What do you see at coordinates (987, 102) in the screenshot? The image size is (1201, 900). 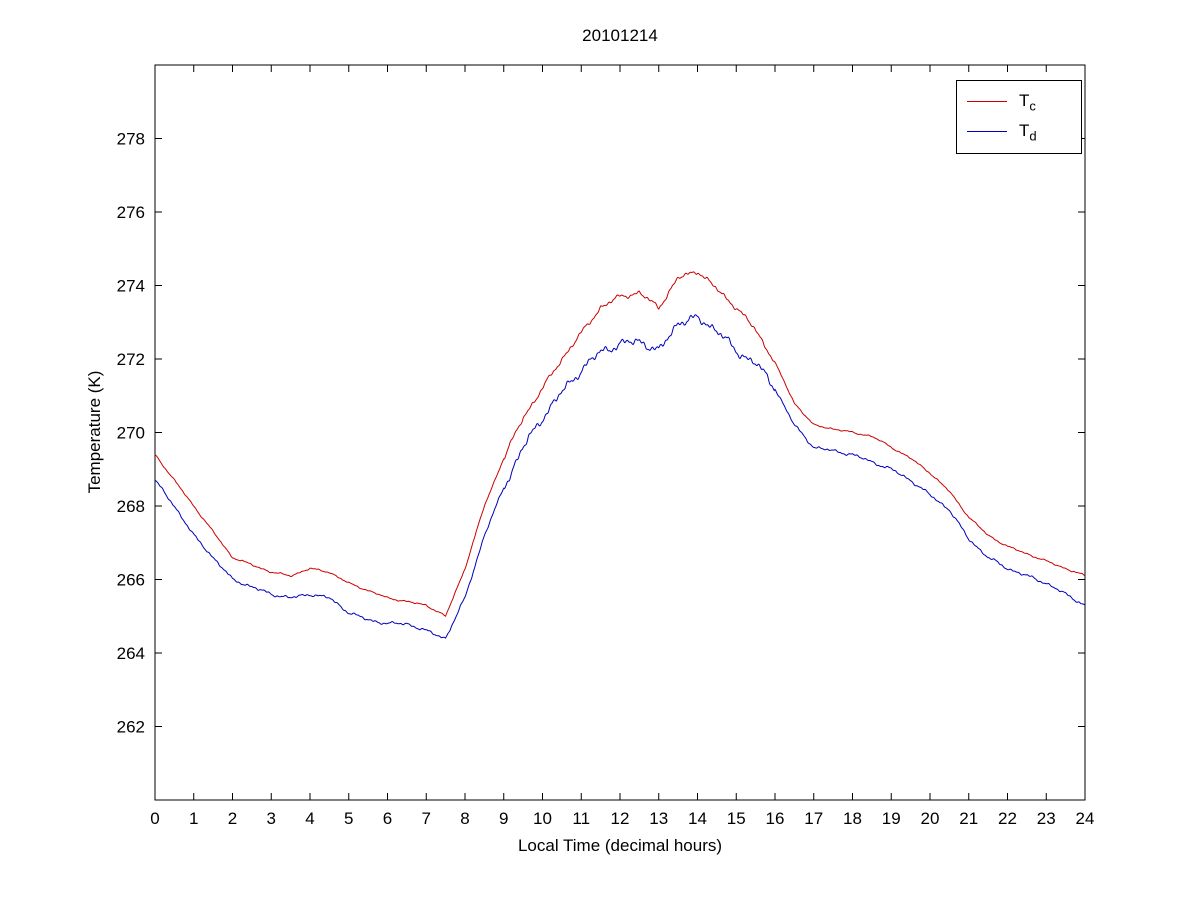 I see `legend-line-red` at bounding box center [987, 102].